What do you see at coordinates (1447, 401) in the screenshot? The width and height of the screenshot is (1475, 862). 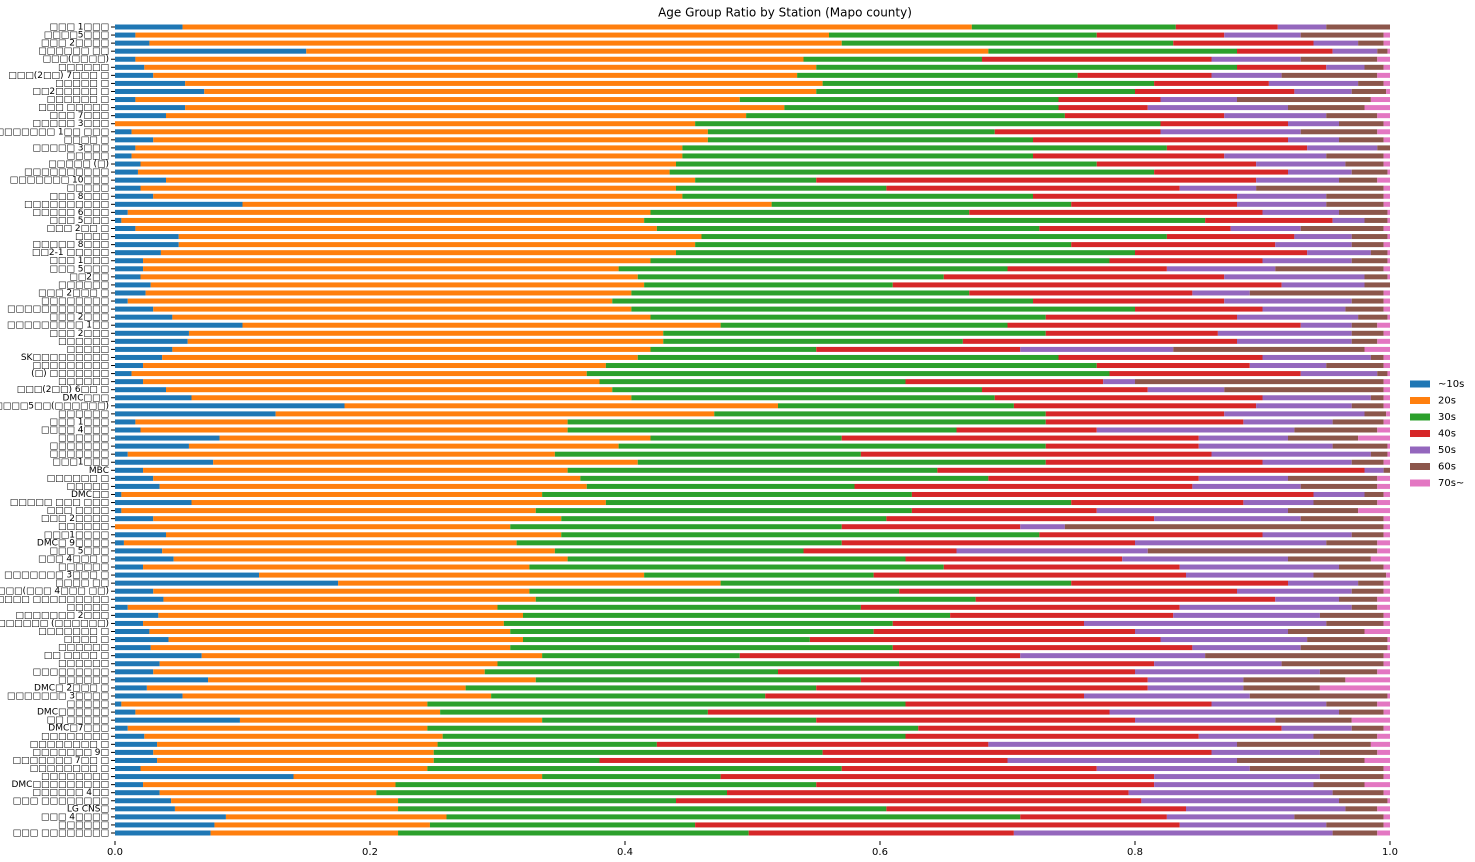 I see `legend-label: 20s` at bounding box center [1447, 401].